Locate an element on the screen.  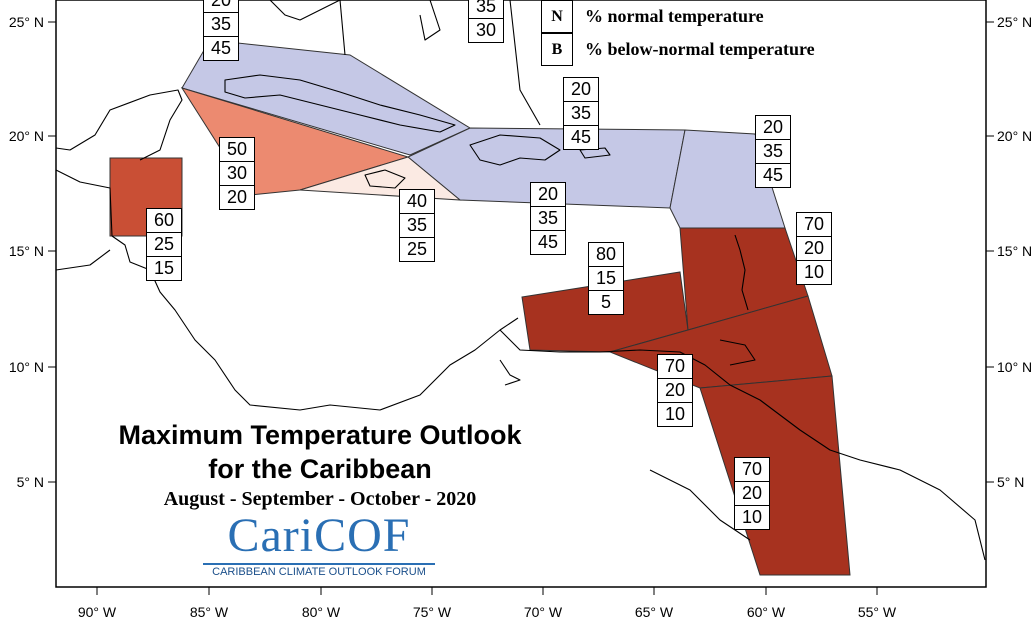
prob-below: 5 is located at coordinates (605, 302).